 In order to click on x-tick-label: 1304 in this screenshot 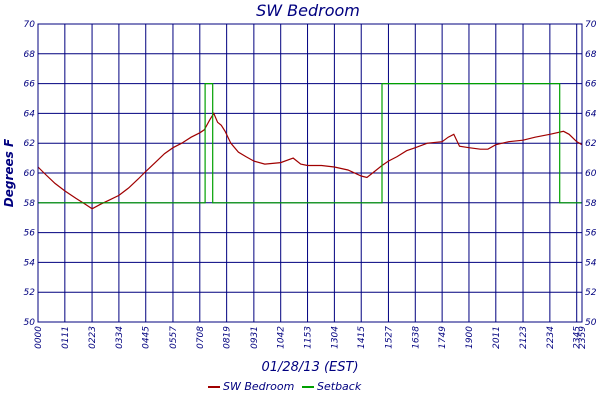, I will do `click(335, 337)`.